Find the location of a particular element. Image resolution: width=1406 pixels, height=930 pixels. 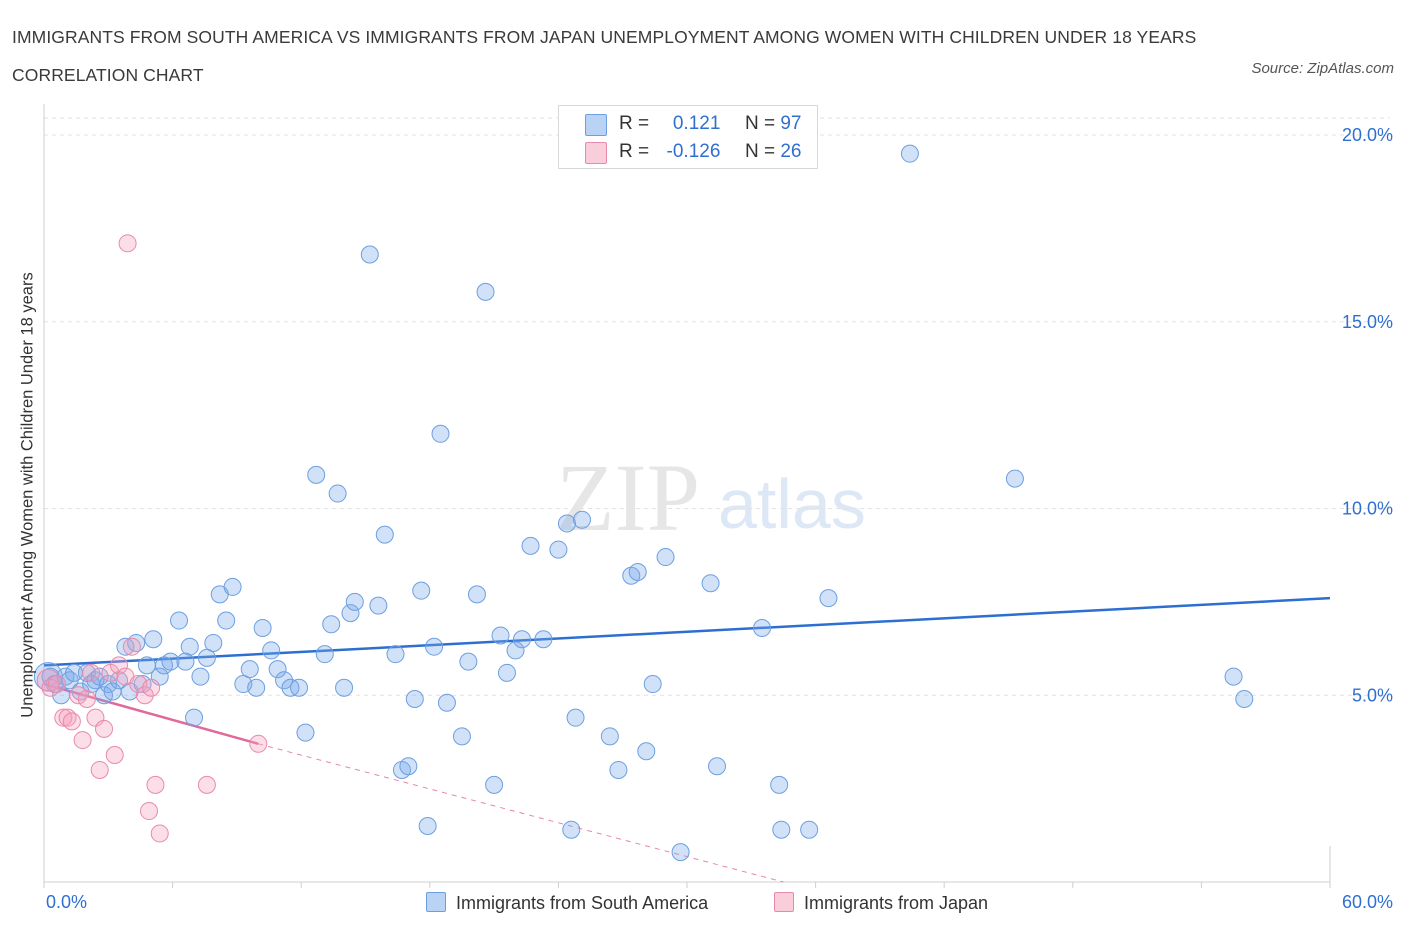

y-tick-label: 15.0% is located at coordinates (1367, 322).